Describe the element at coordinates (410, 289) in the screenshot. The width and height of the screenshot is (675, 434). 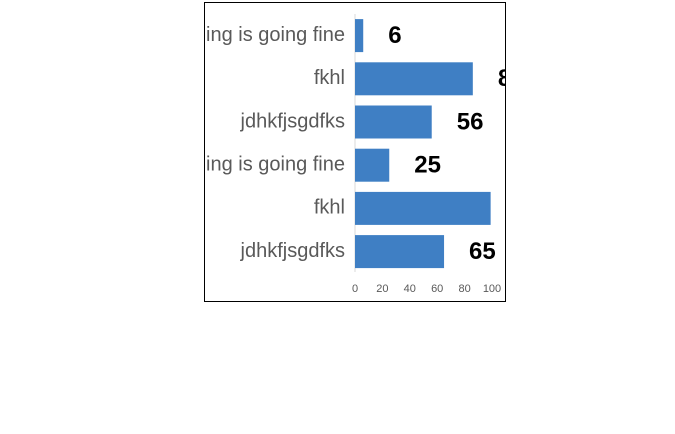
I see `x-tick-label: 40` at that location.